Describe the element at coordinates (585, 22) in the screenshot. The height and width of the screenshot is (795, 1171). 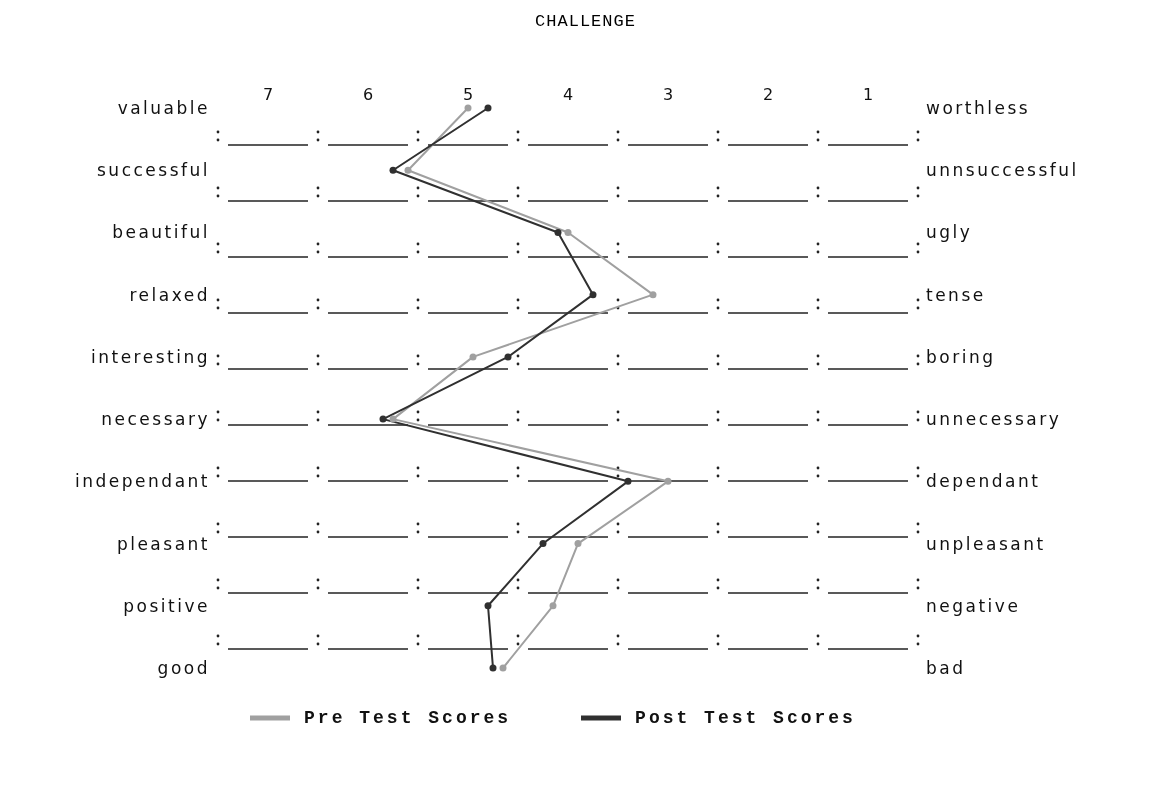
I see `chart-title: CHALLENGE` at that location.